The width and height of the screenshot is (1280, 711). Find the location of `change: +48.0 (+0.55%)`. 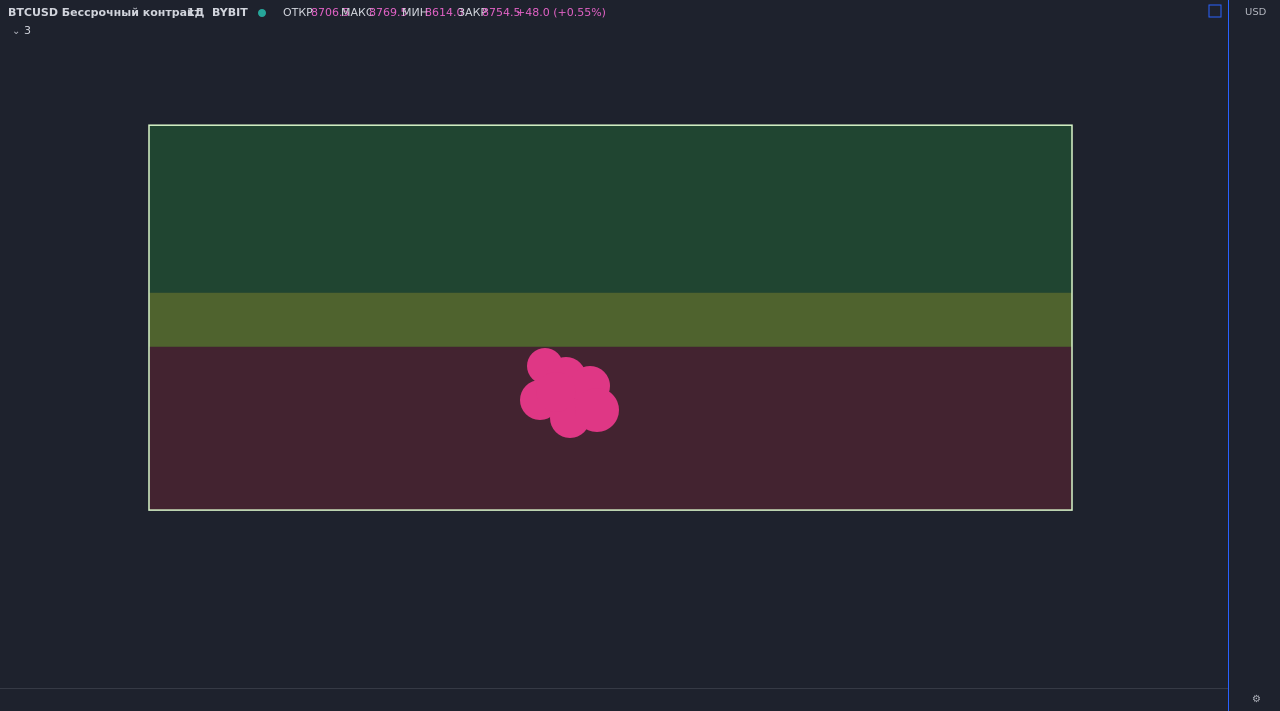

change: +48.0 (+0.55%) is located at coordinates (561, 12).